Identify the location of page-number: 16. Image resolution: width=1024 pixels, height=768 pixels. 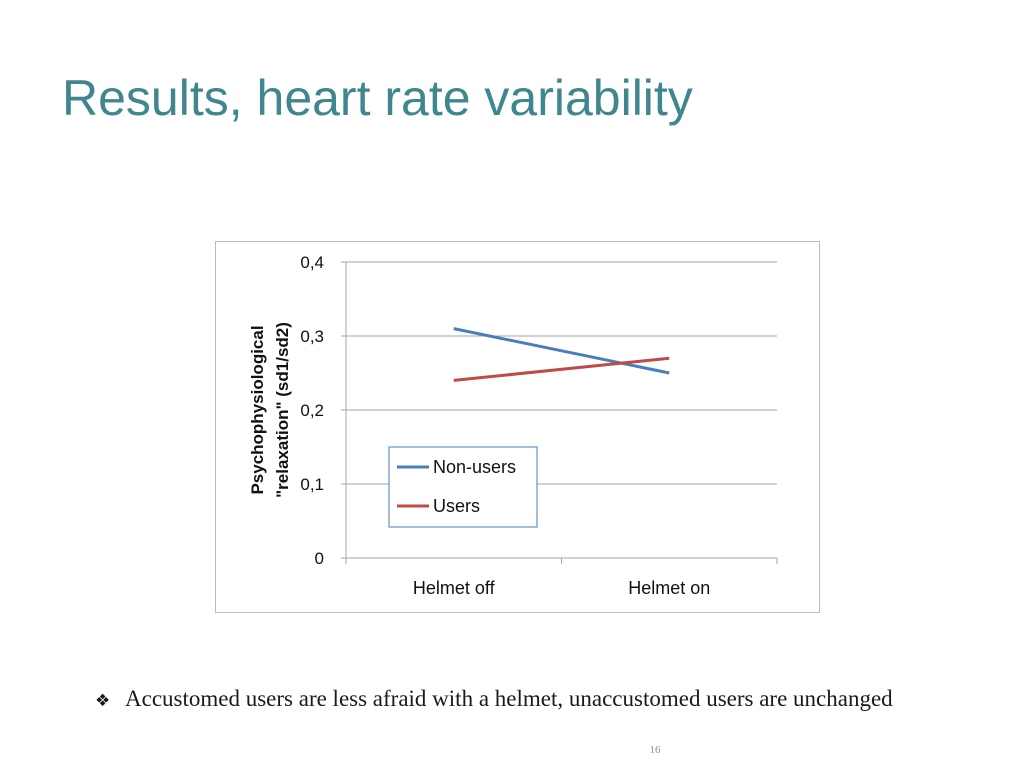
(655, 750).